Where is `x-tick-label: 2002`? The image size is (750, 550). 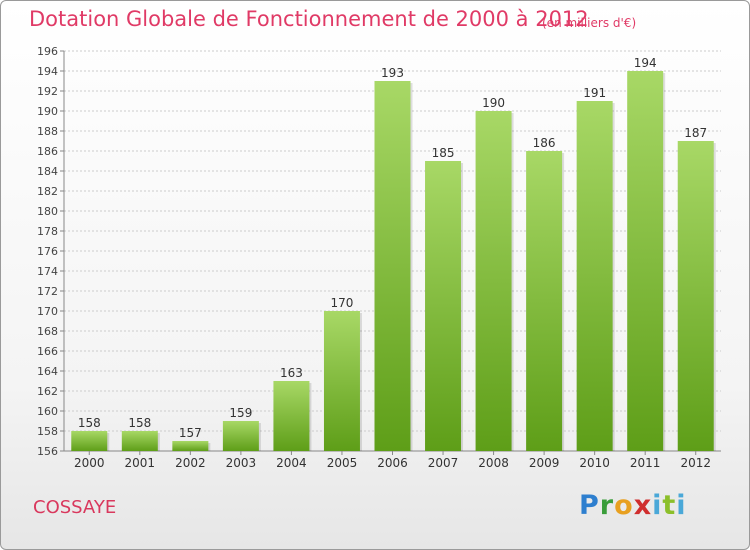 x-tick-label: 2002 is located at coordinates (190, 463).